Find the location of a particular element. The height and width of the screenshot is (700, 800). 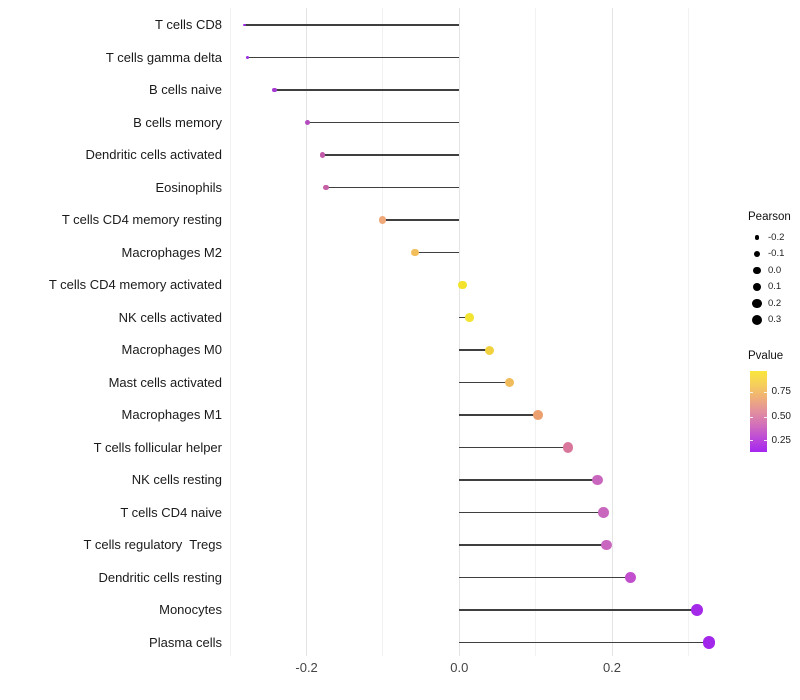

pvalue-colorbar is located at coordinates (758, 411).